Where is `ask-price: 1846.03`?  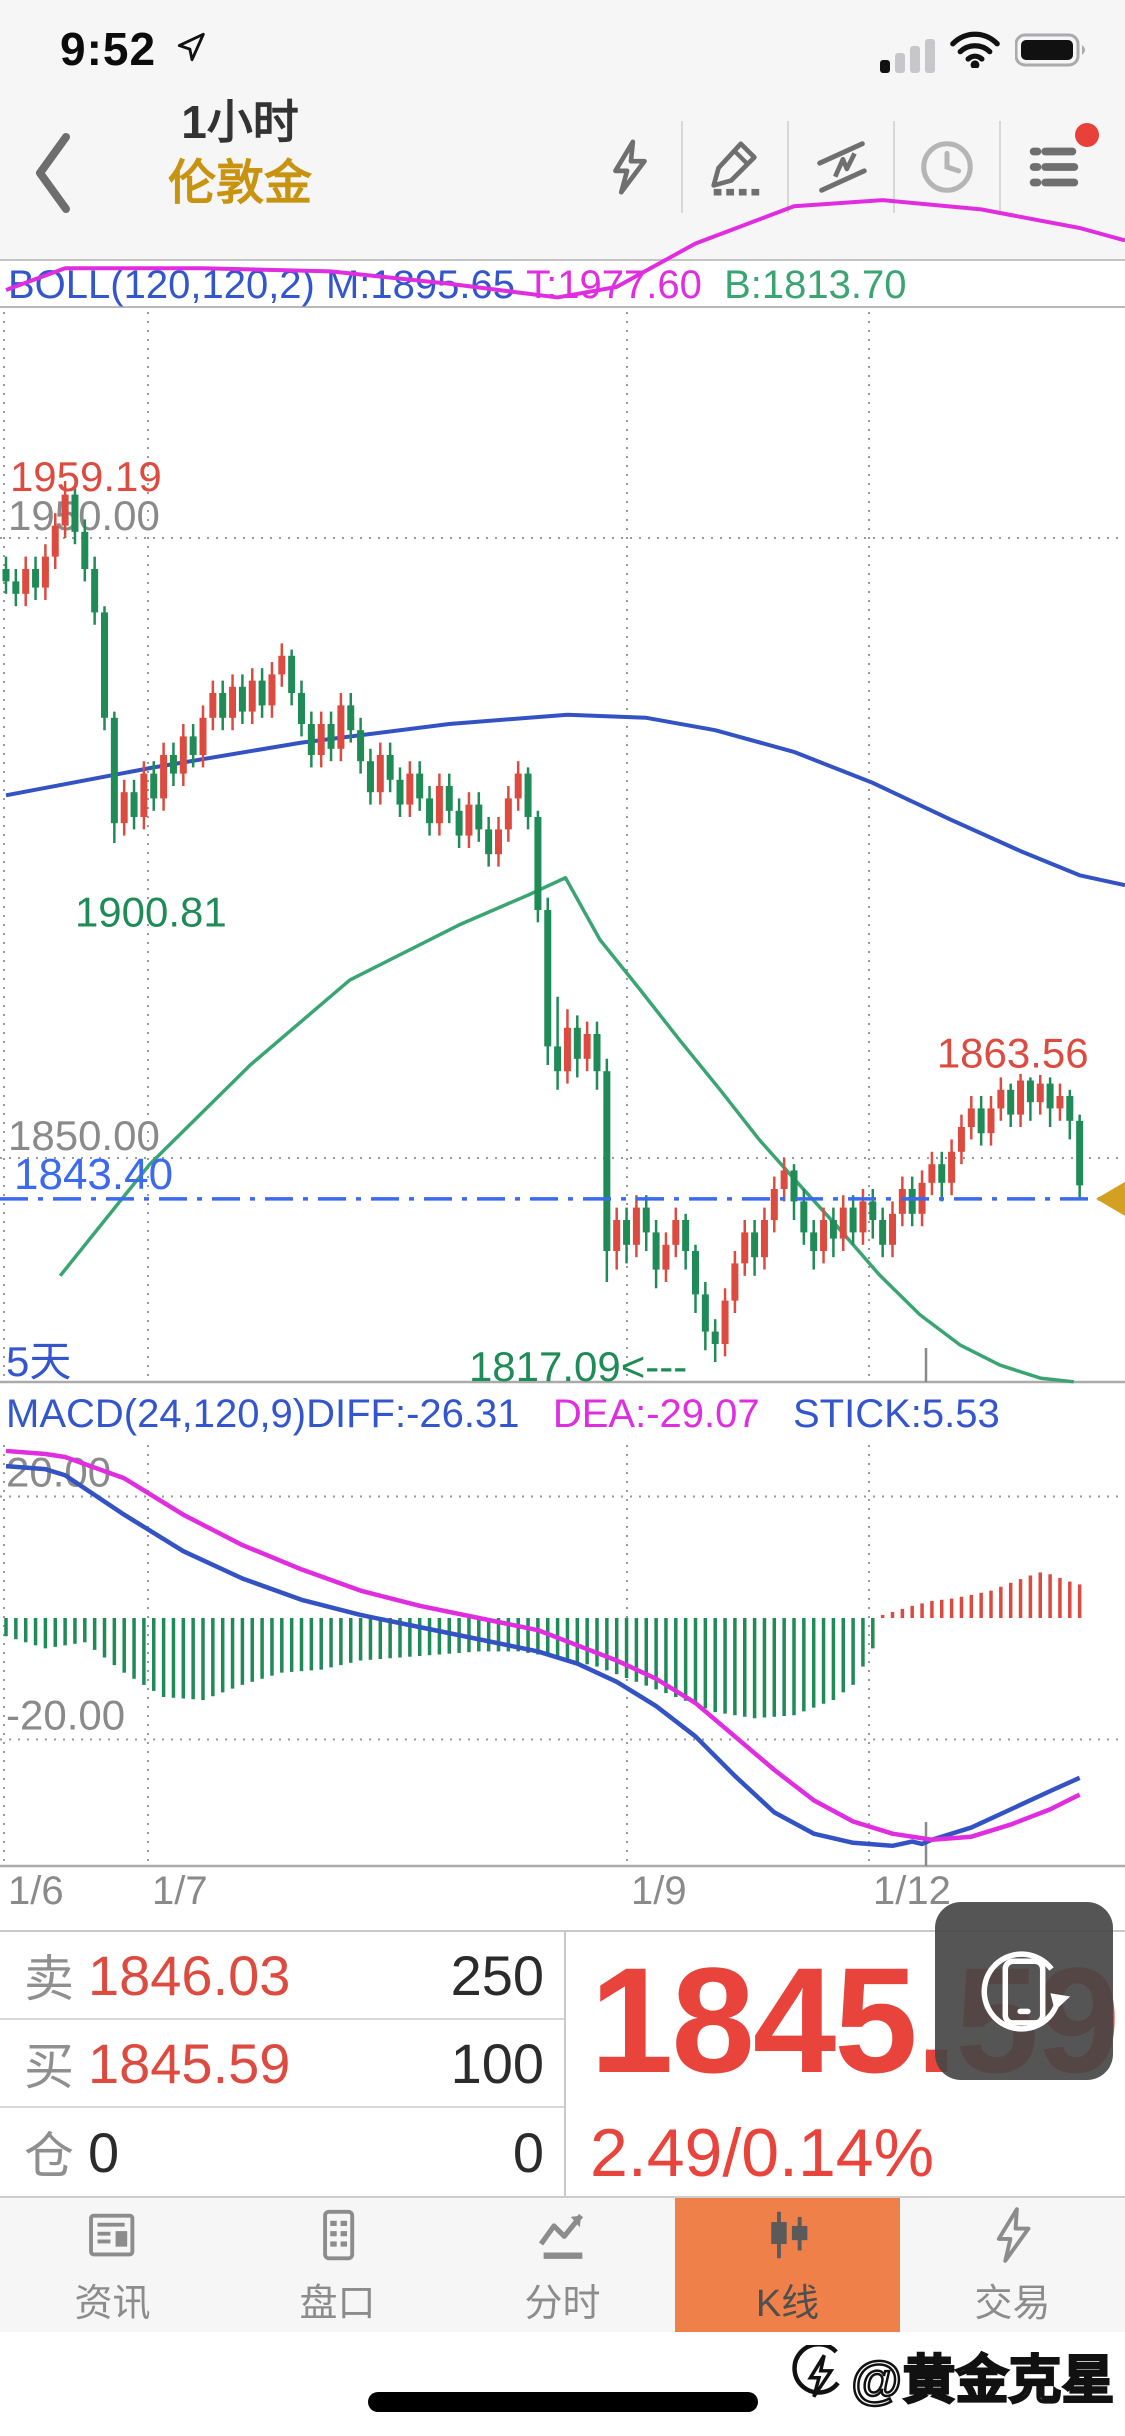
ask-price: 1846.03 is located at coordinates (189, 1975).